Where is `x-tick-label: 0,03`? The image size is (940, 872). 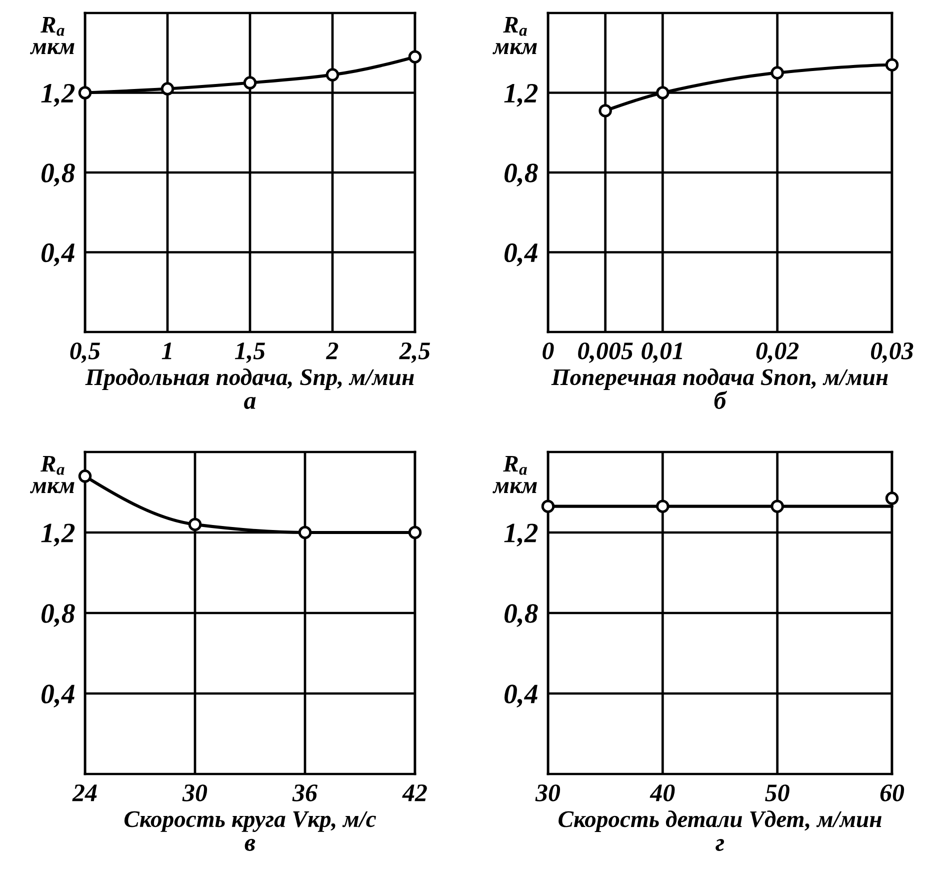 x-tick-label: 0,03 is located at coordinates (892, 352).